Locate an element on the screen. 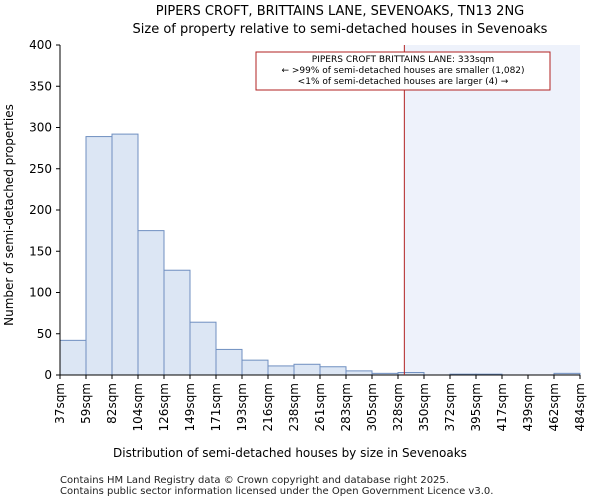 The image size is (600, 500). x-tick-label: 350sqm is located at coordinates (424, 407).